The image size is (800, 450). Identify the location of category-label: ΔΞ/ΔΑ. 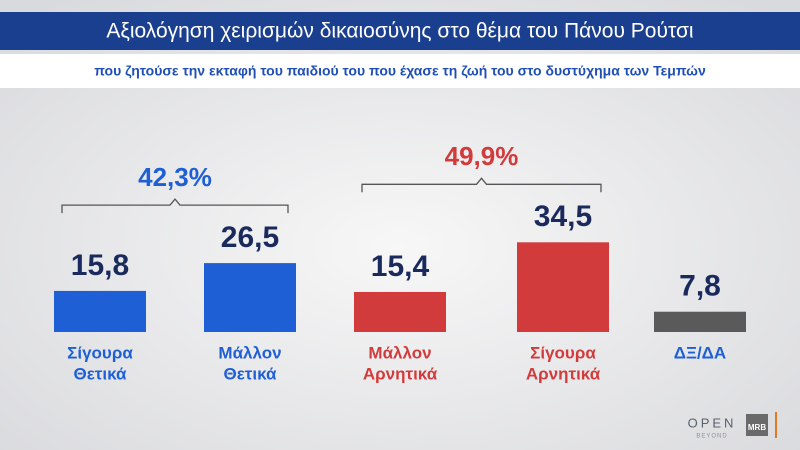
(700, 352).